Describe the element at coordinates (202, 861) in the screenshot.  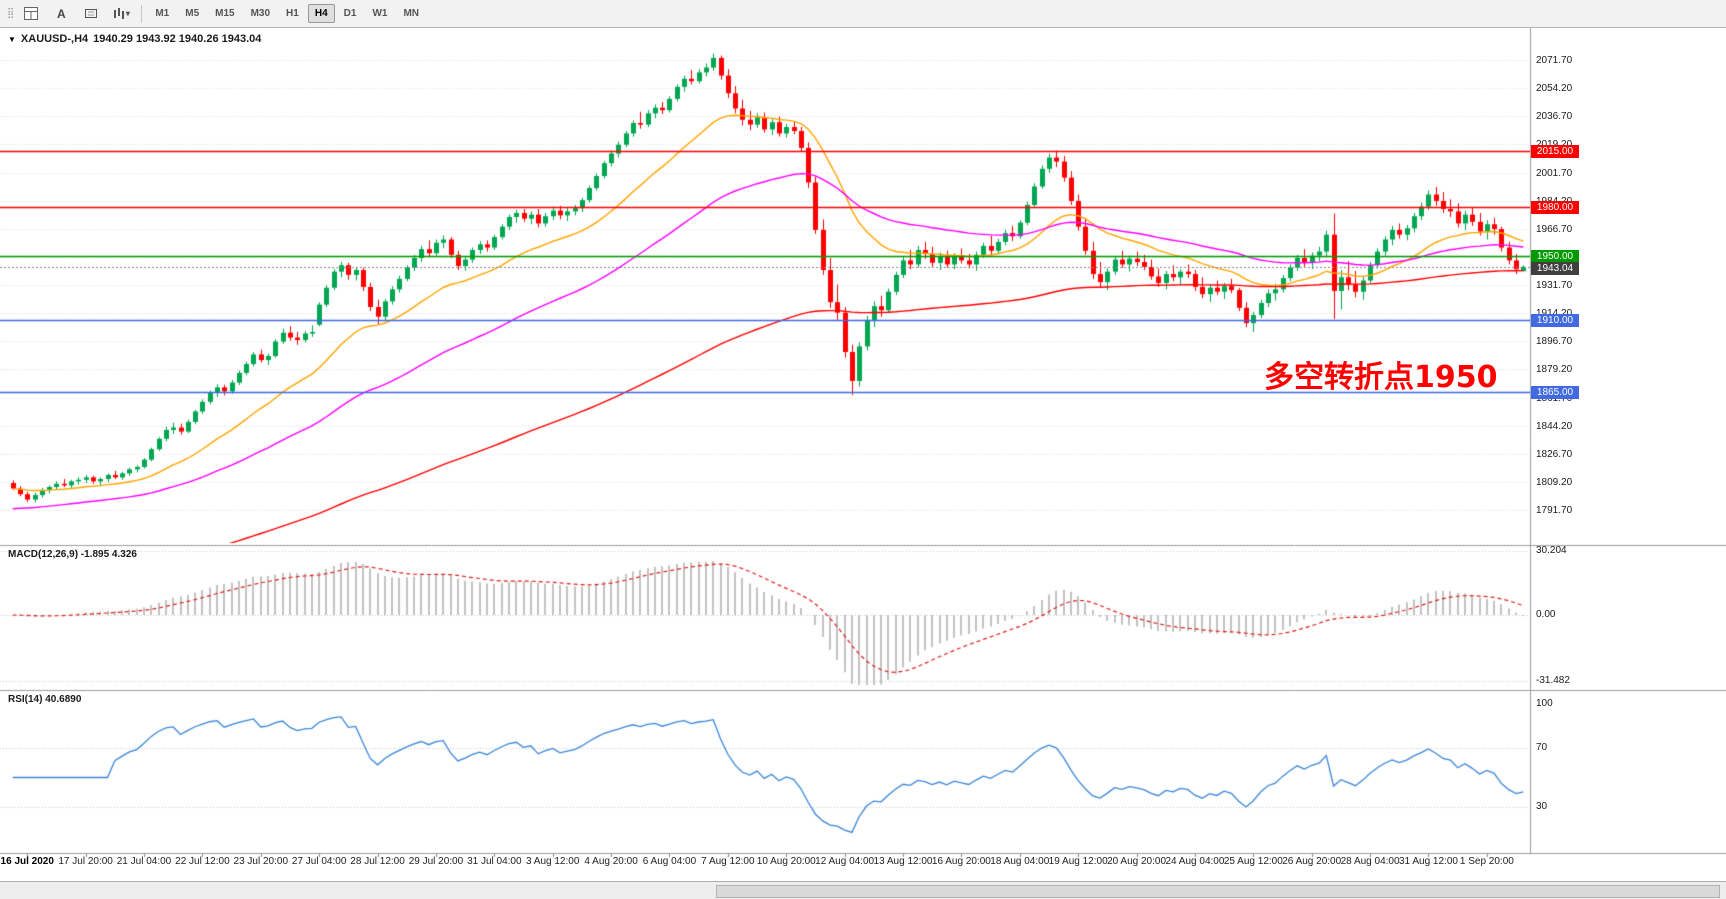
I see `time-axis-label: 22 Jul 12:00` at that location.